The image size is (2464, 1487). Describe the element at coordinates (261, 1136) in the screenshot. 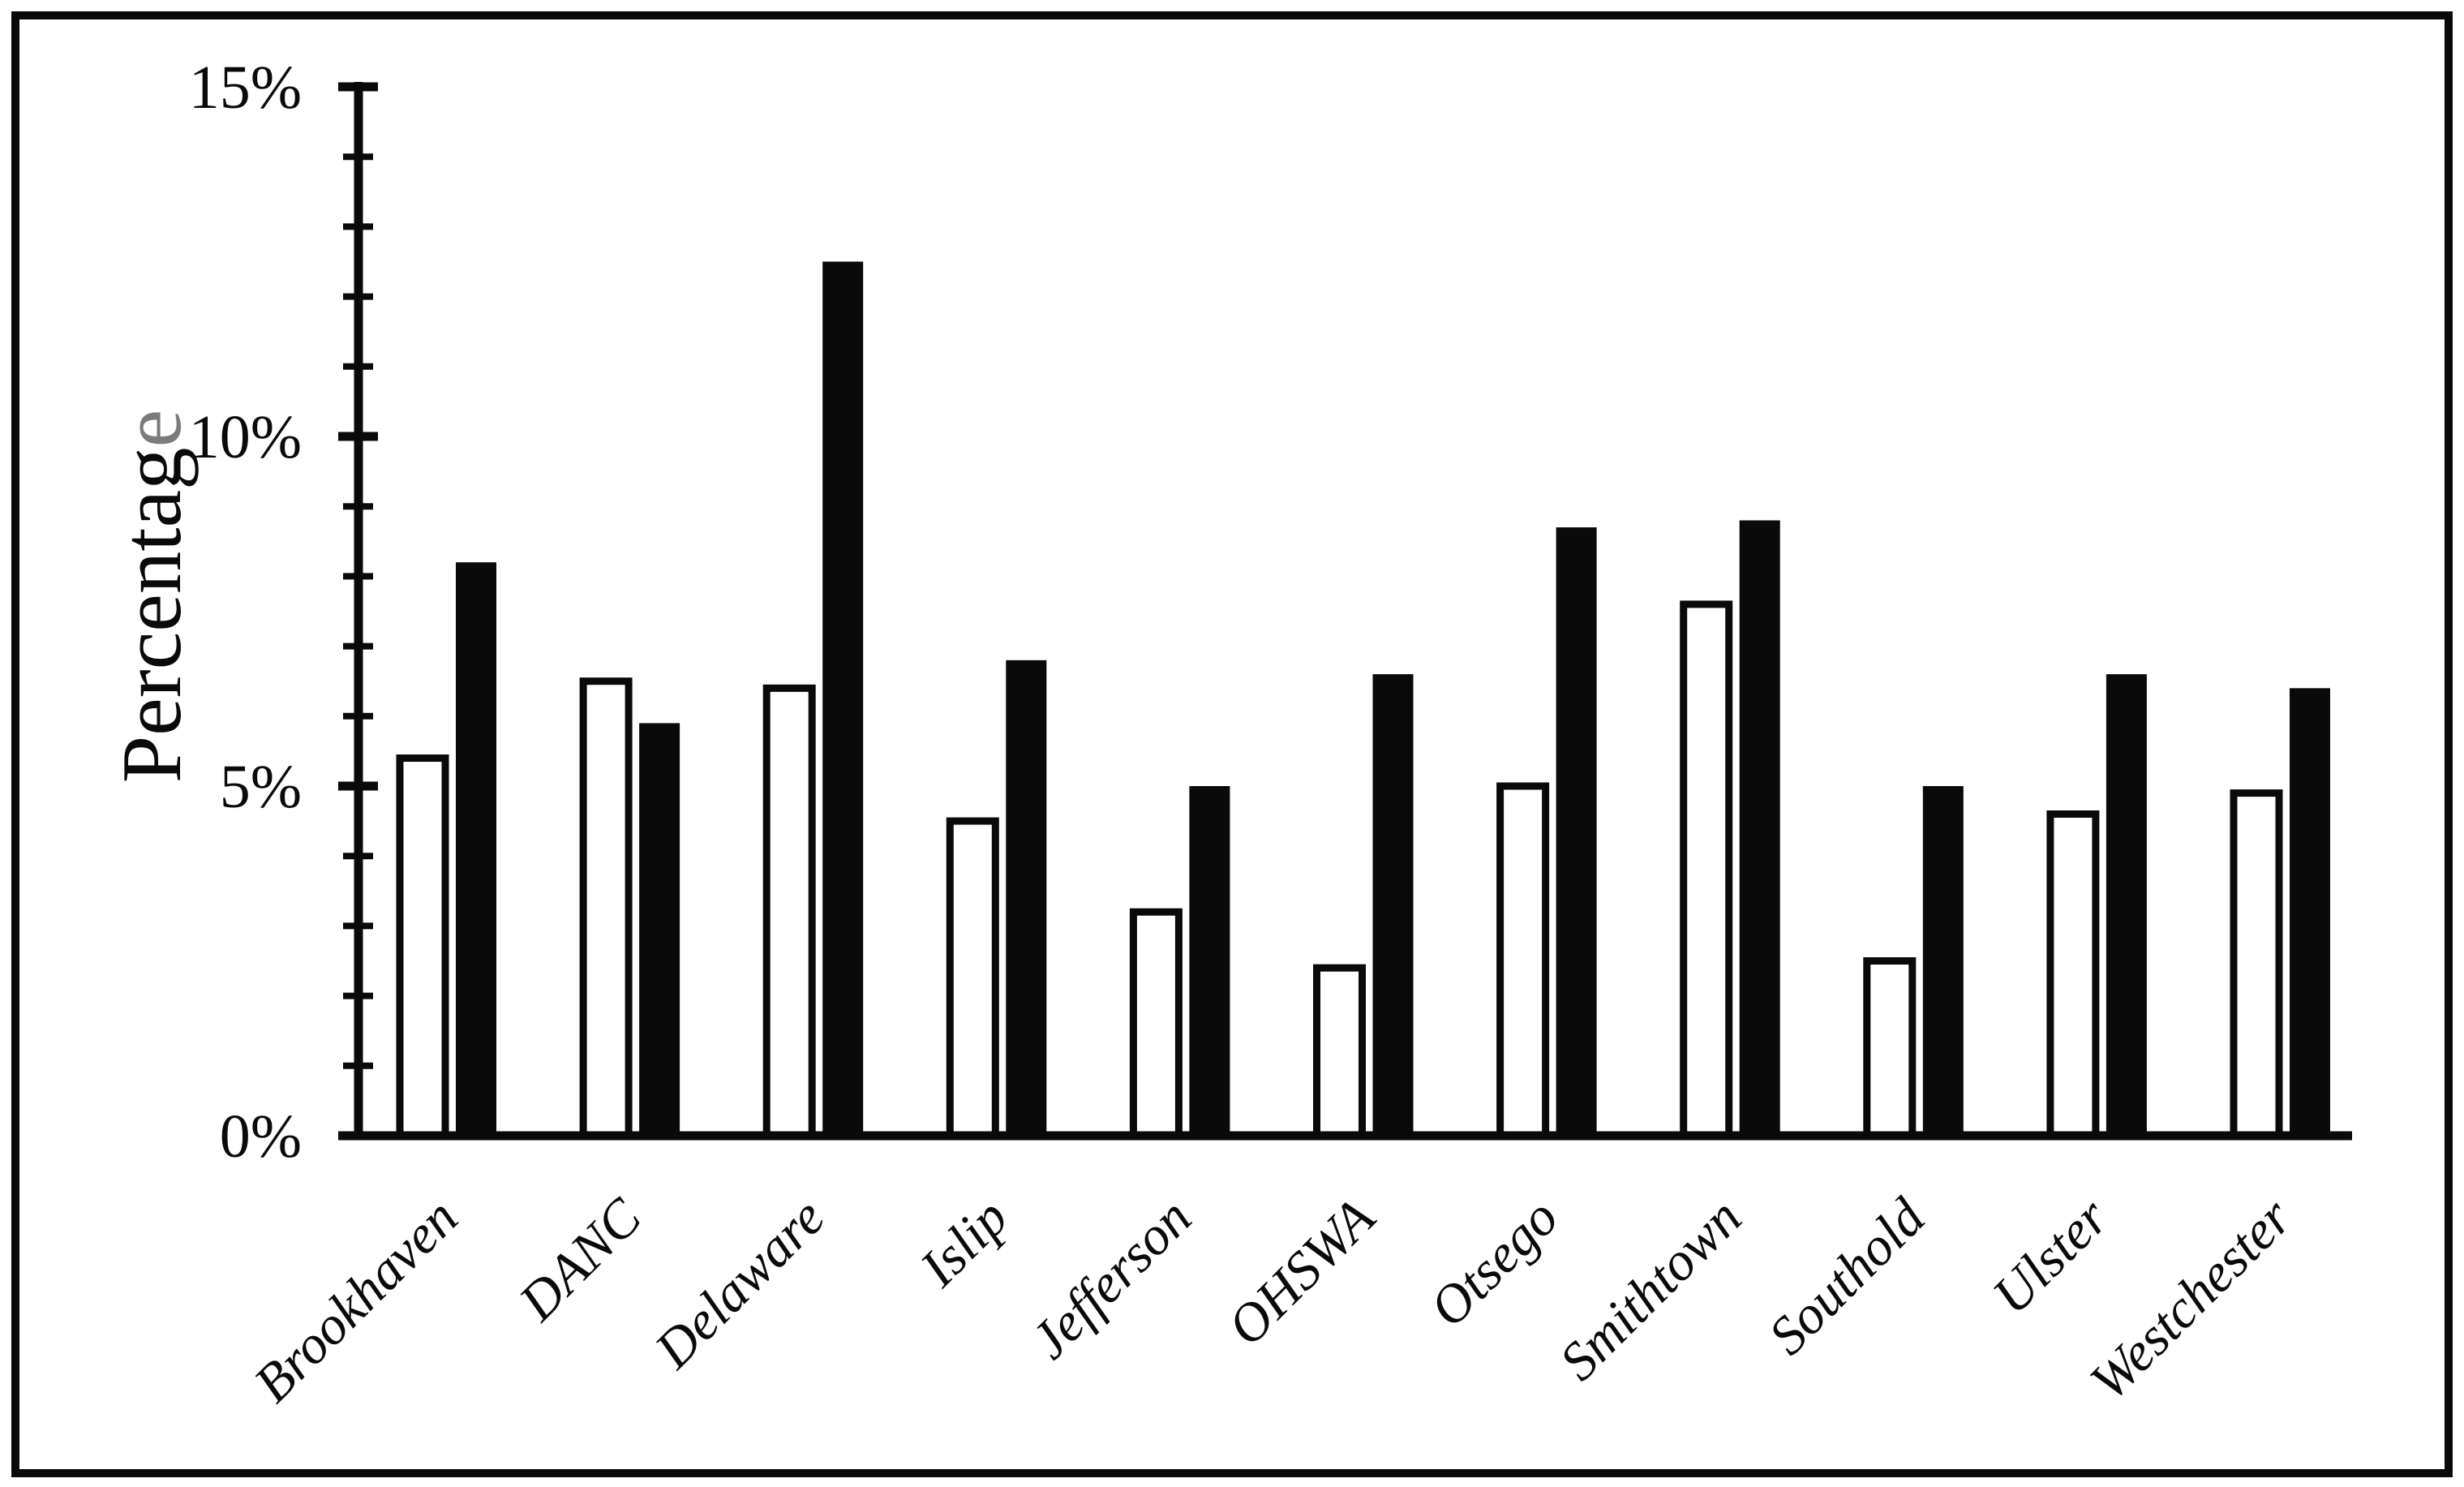

I see `y-tick-label-0: 0%` at that location.